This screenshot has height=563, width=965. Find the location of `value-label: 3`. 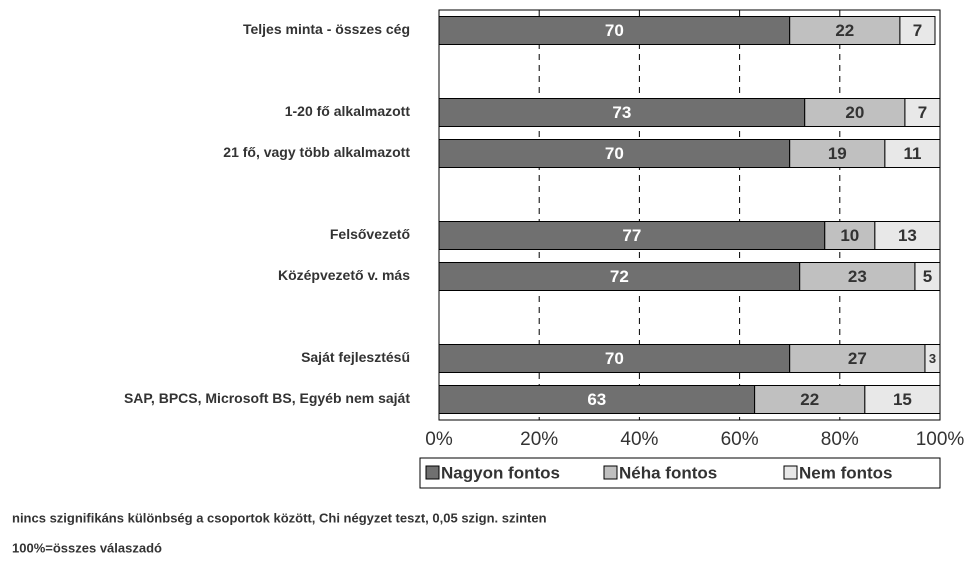

value-label: 3 is located at coordinates (932, 358).